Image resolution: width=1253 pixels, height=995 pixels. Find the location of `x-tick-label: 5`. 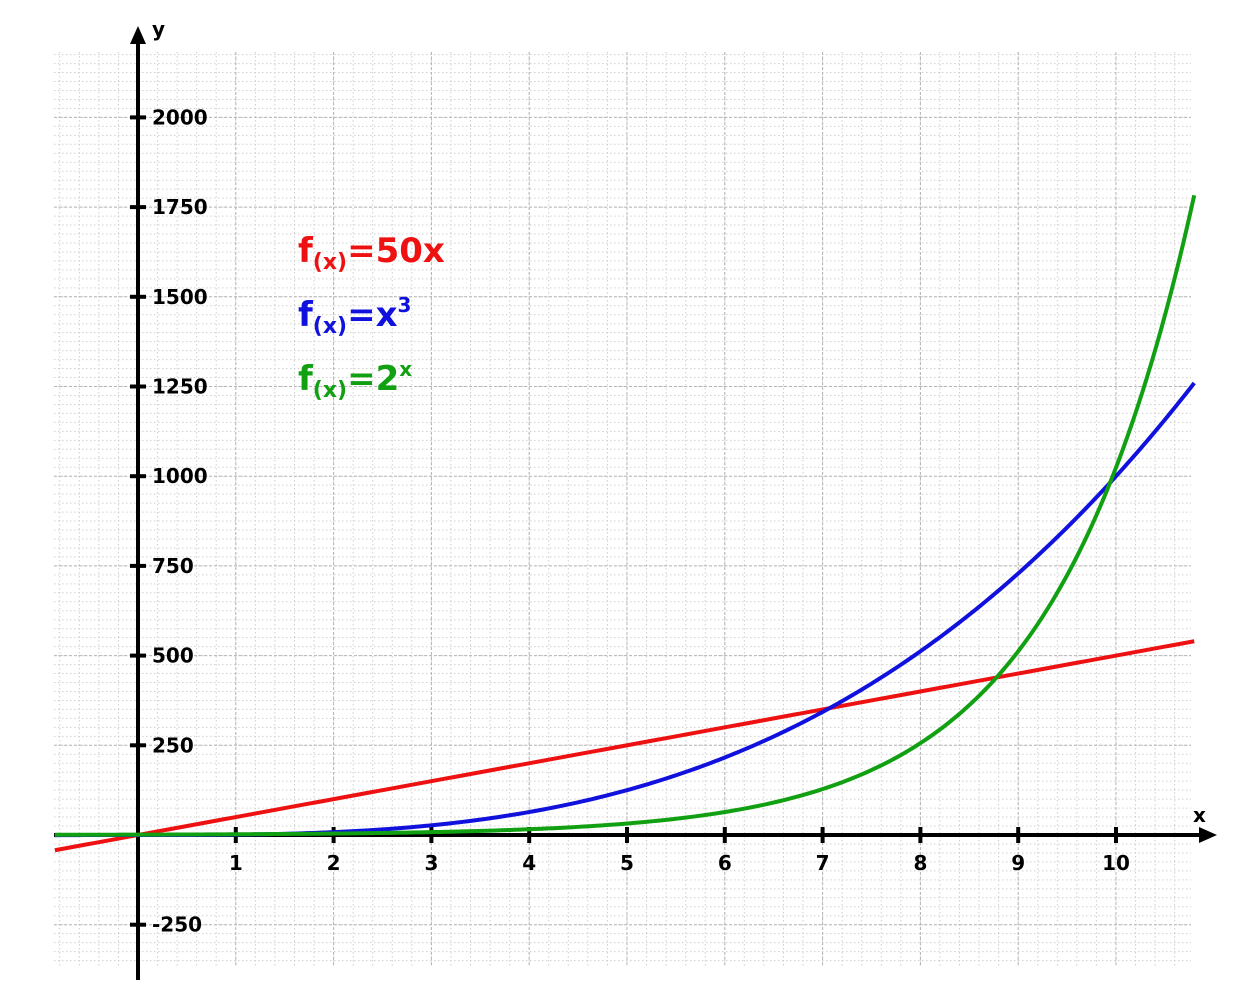

x-tick-label: 5 is located at coordinates (627, 863).